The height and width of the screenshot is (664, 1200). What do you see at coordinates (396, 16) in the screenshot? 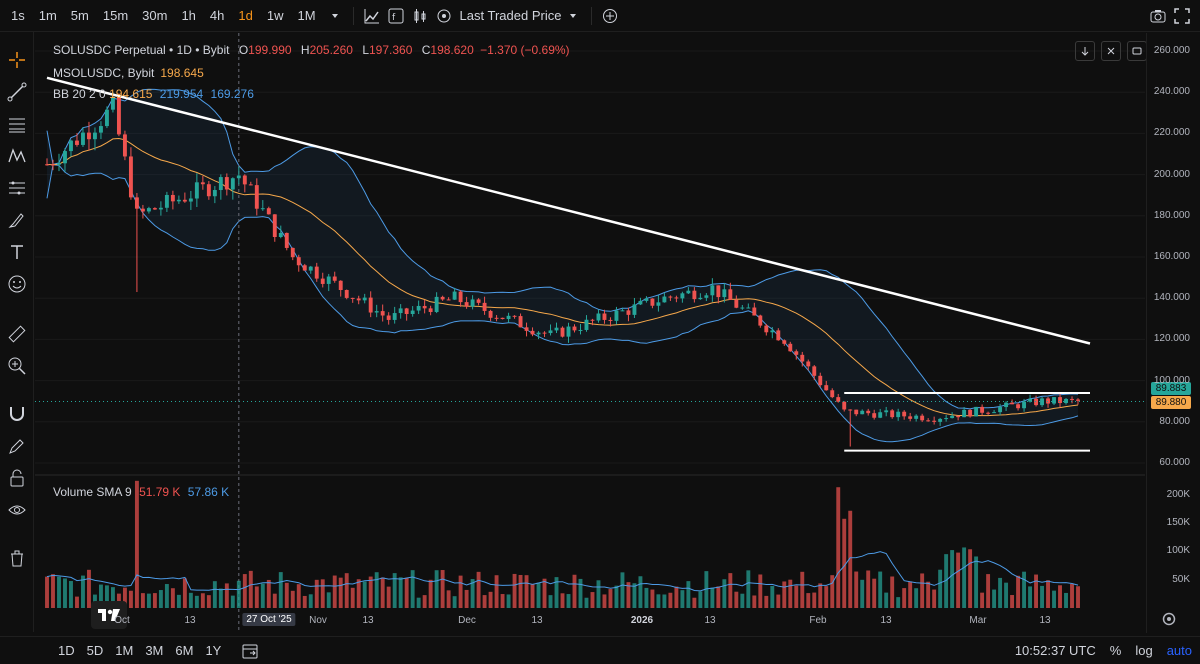
I see `indicator-fx-icon: f` at bounding box center [396, 16].